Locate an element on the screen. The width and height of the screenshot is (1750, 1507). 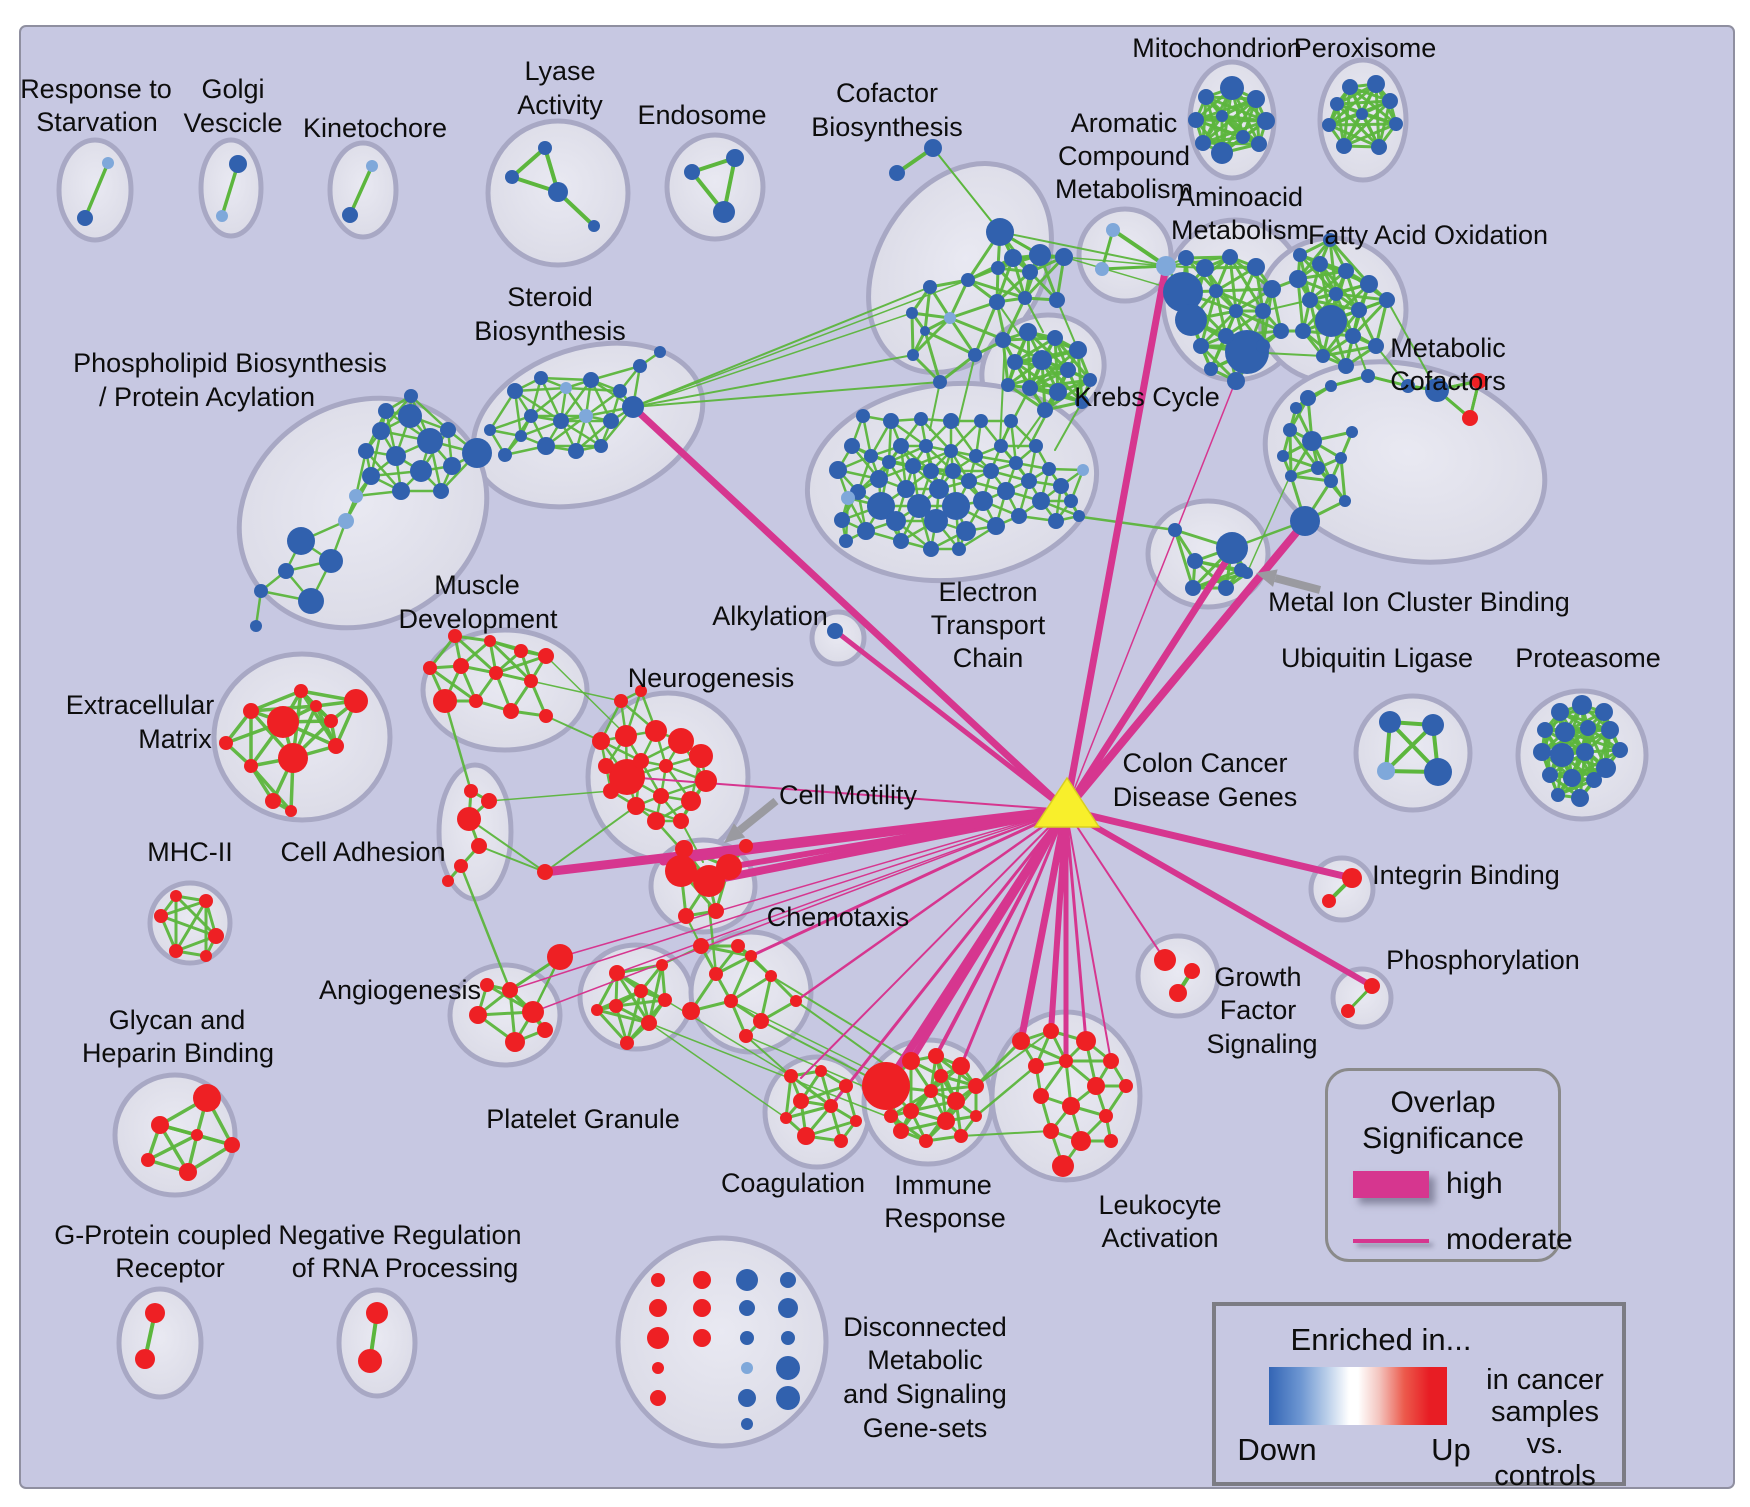
label-disconnected-line2: Metabolic is located at coordinates (925, 1360).